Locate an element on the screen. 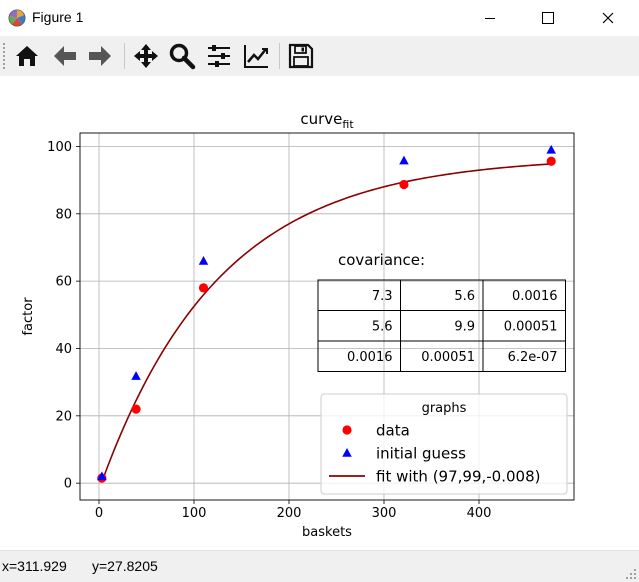 The width and height of the screenshot is (639, 582). configure-subplots-button is located at coordinates (219, 56).